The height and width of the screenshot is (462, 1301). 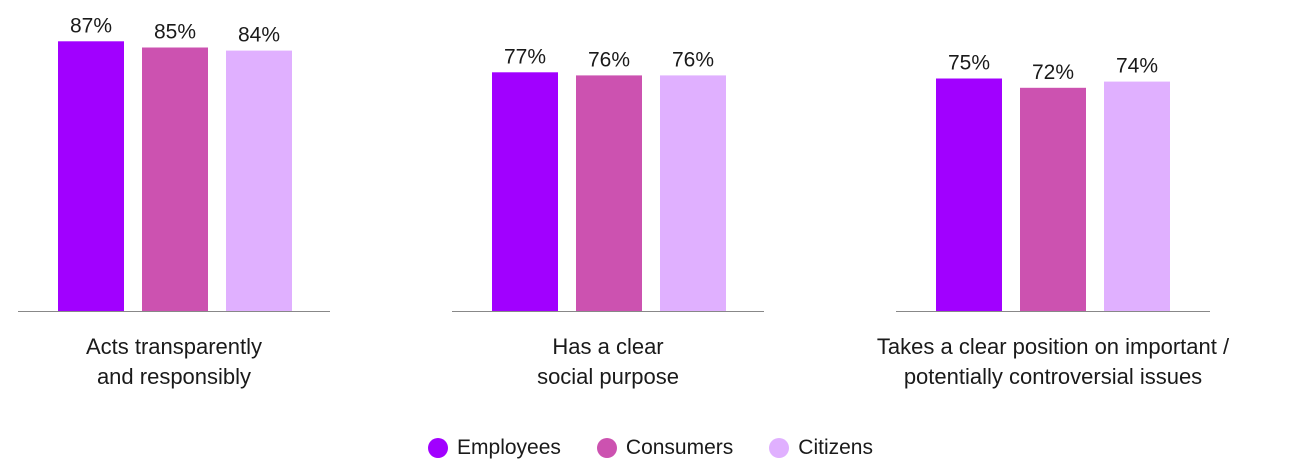 I want to click on category-label-1: Acts transparently and responsibly, so click(x=174, y=361).